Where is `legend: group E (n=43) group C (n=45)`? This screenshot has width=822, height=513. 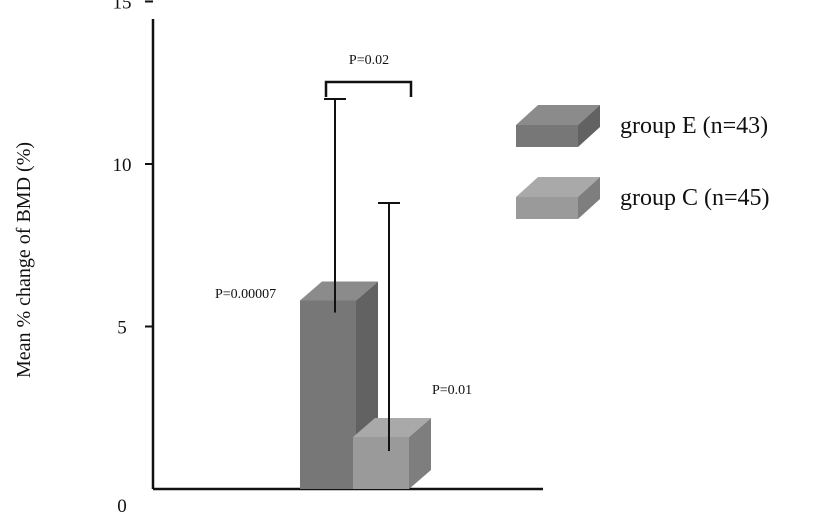 legend: group E (n=43) group C (n=45) is located at coordinates (643, 162).